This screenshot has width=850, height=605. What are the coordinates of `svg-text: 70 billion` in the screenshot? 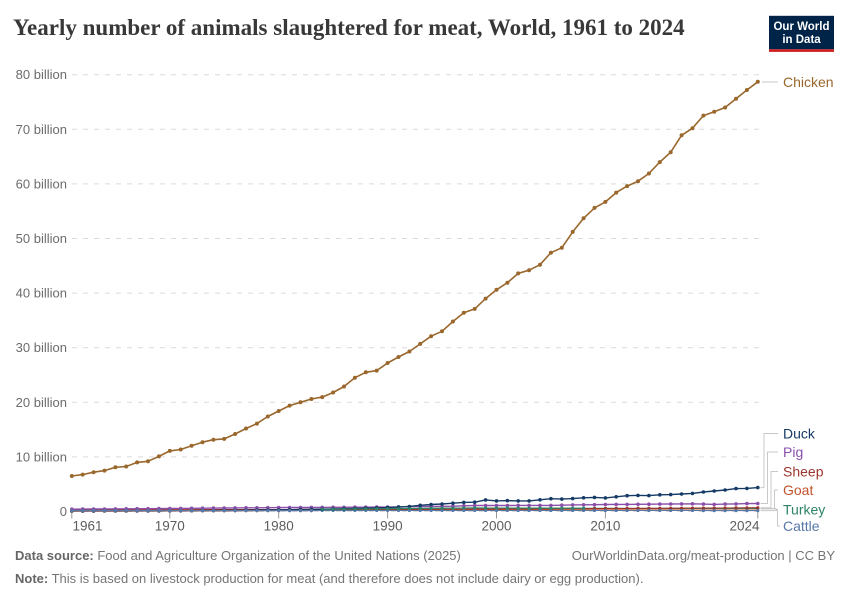 It's located at (41, 129).